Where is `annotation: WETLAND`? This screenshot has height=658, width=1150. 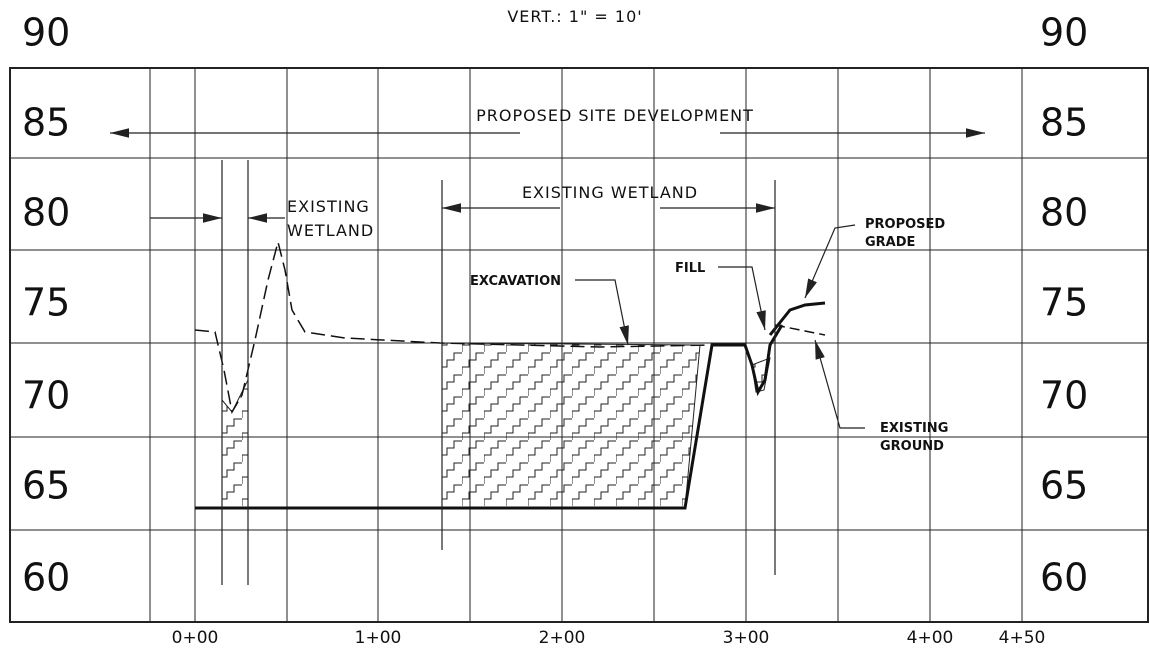
annotation: WETLAND is located at coordinates (330, 230).